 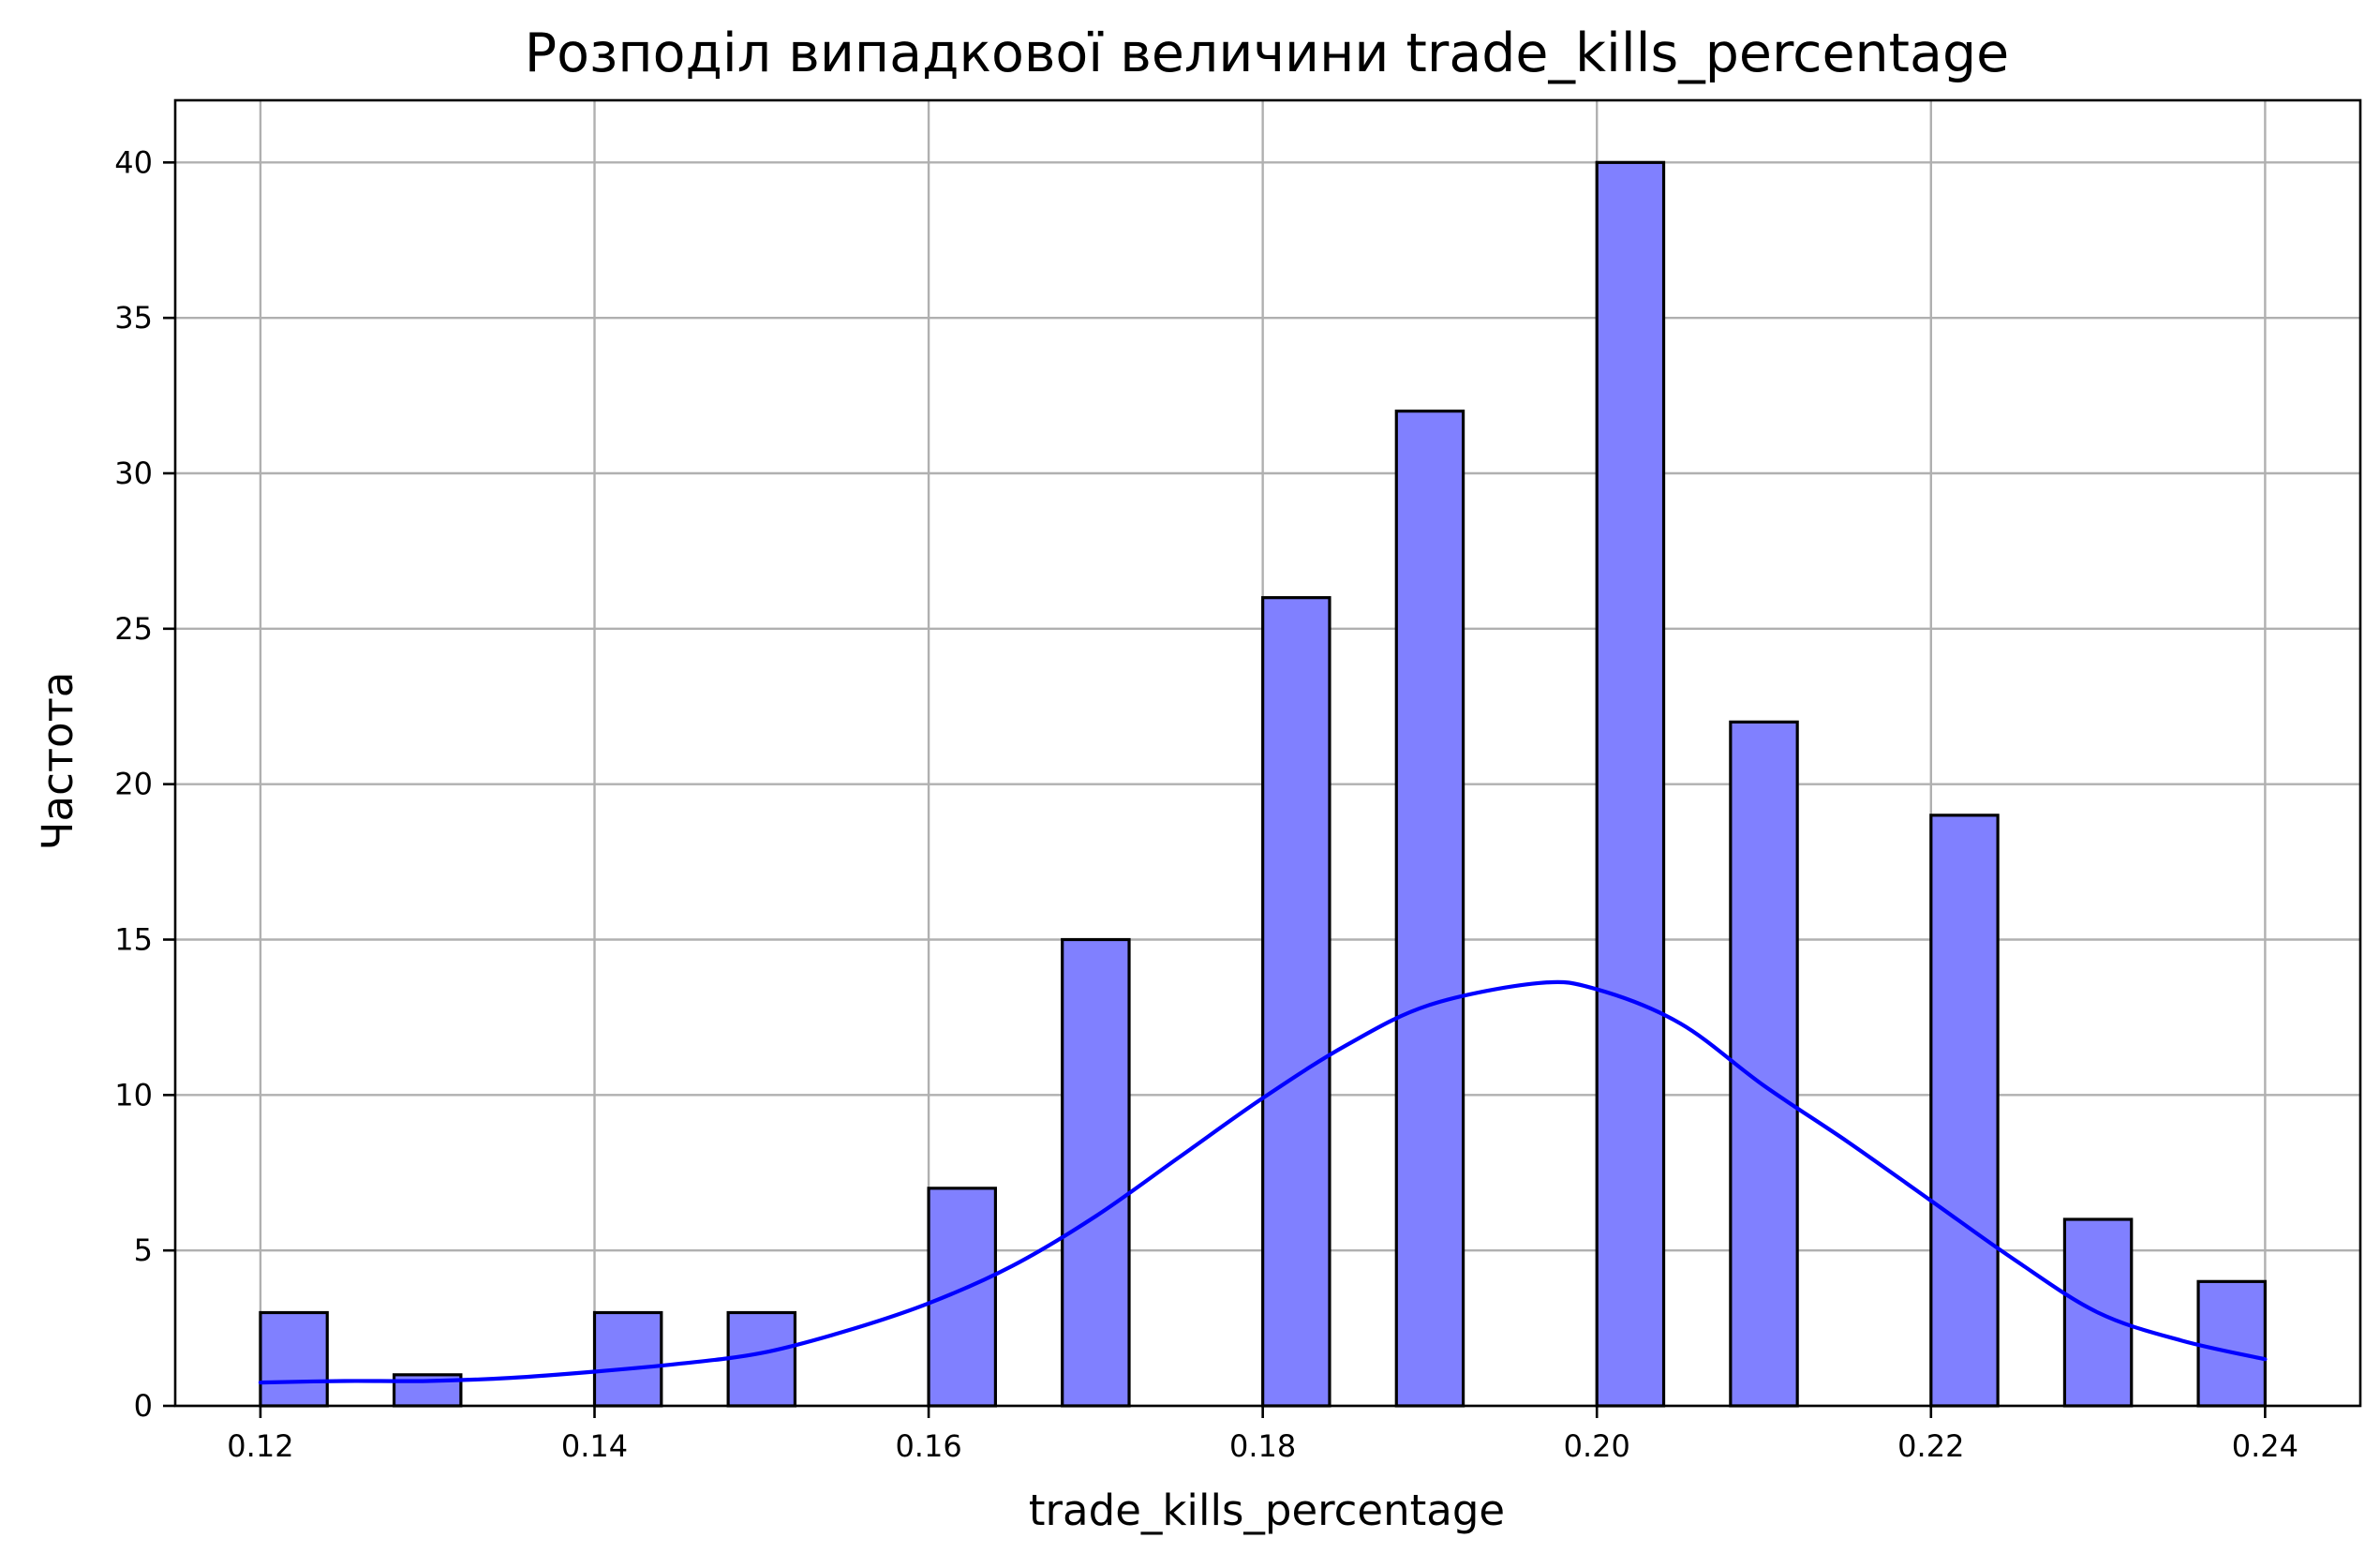 I want to click on x-tick-label: 0.12, so click(x=260, y=1446).